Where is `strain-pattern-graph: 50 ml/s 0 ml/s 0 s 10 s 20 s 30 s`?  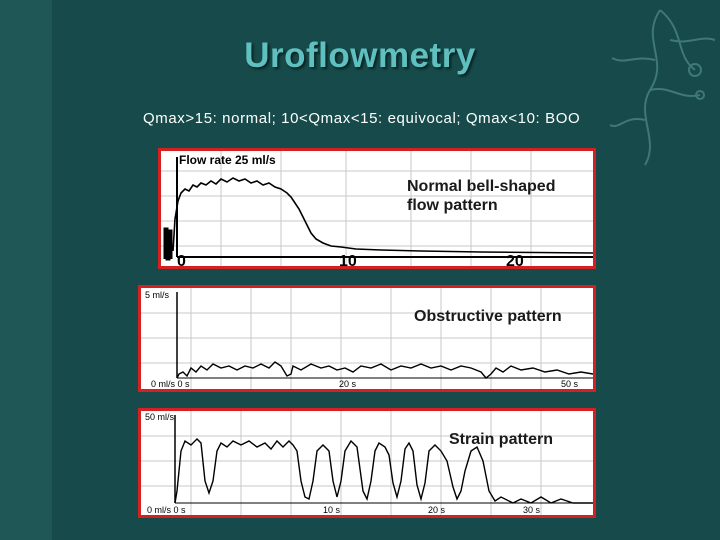 strain-pattern-graph: 50 ml/s 0 ml/s 0 s 10 s 20 s 30 s is located at coordinates (367, 463).